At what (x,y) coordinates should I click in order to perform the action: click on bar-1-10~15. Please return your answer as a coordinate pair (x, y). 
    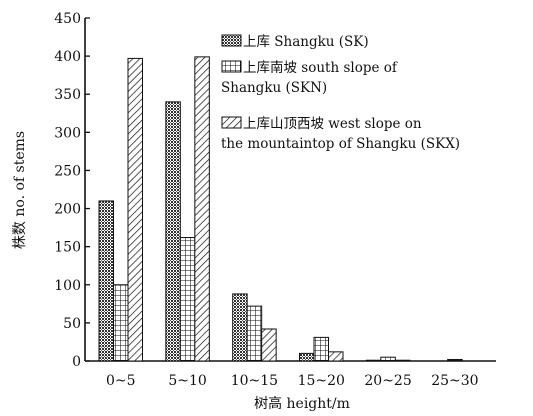
    Looking at the image, I should click on (240, 327).